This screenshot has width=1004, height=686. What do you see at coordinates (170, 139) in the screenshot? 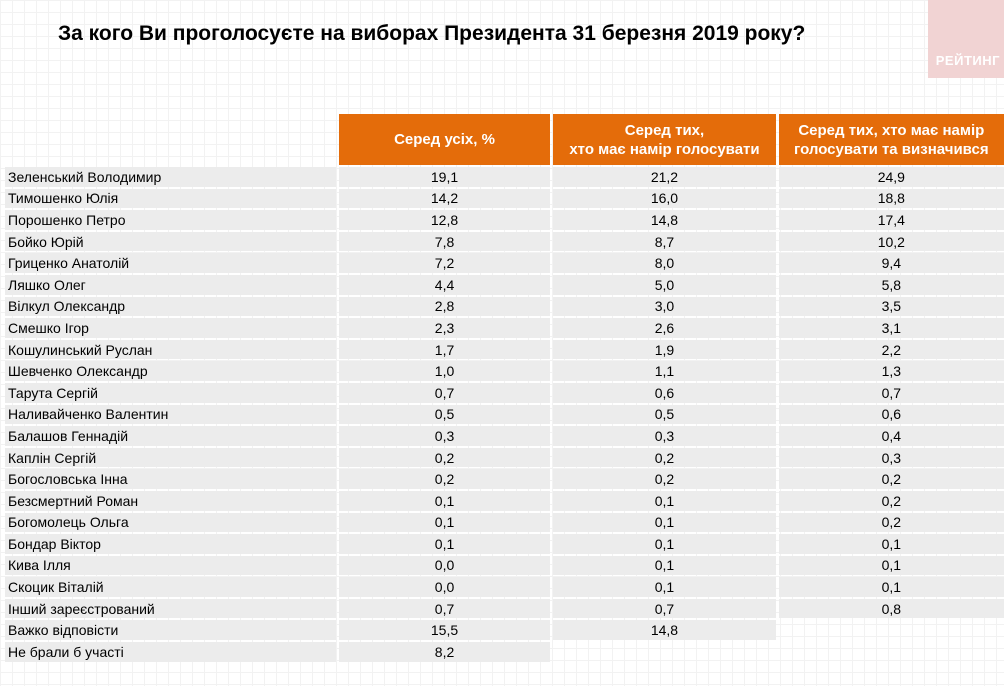
I see `header-blank` at bounding box center [170, 139].